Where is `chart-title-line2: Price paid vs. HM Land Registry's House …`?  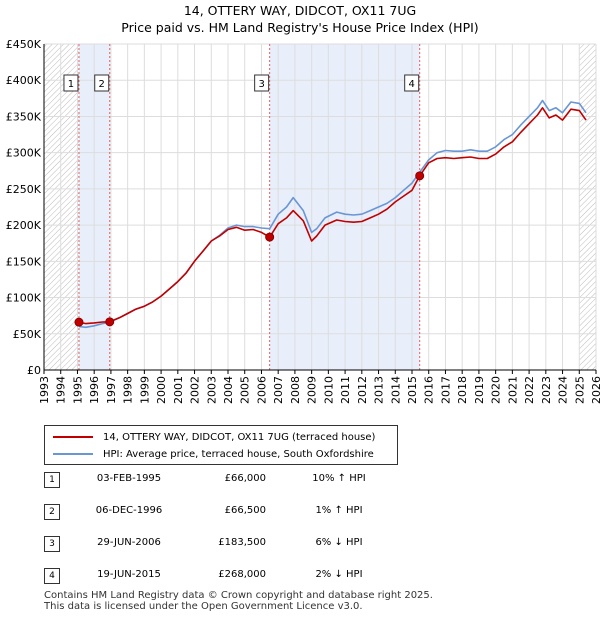
chart-title-line2: Price paid vs. HM Land Registry's House … is located at coordinates (300, 27).